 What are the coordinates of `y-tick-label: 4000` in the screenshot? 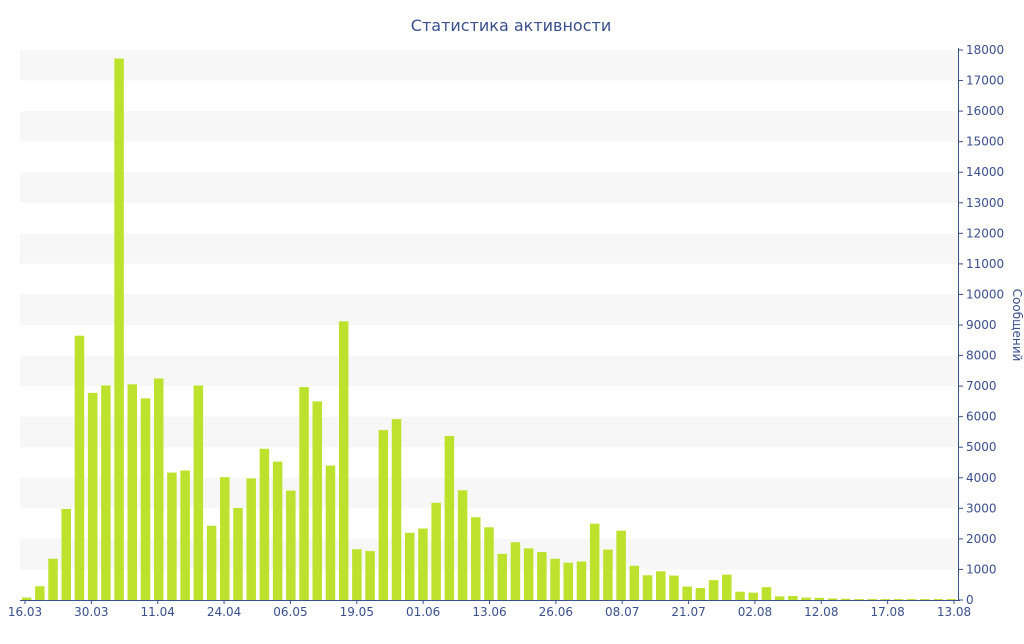 It's located at (981, 478).